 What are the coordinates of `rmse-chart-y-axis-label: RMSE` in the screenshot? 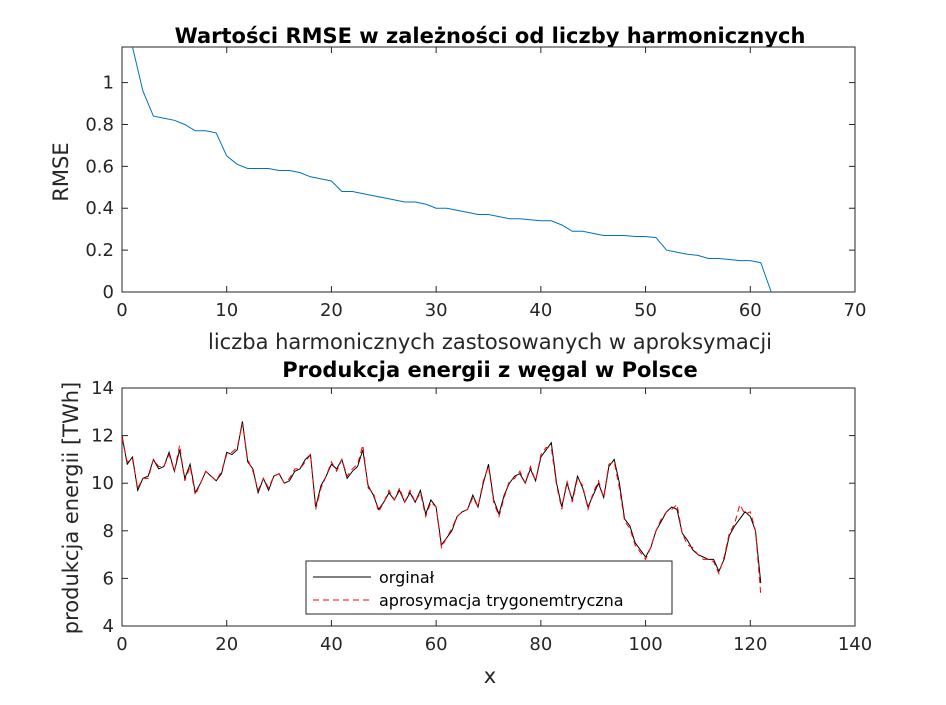 It's located at (61, 171).